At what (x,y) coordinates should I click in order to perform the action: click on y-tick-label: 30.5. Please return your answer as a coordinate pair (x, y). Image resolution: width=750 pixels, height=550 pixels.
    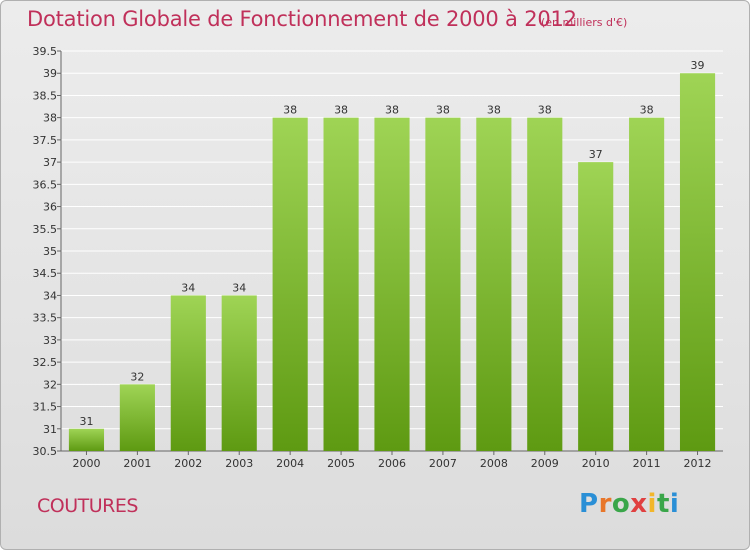
    Looking at the image, I should click on (45, 451).